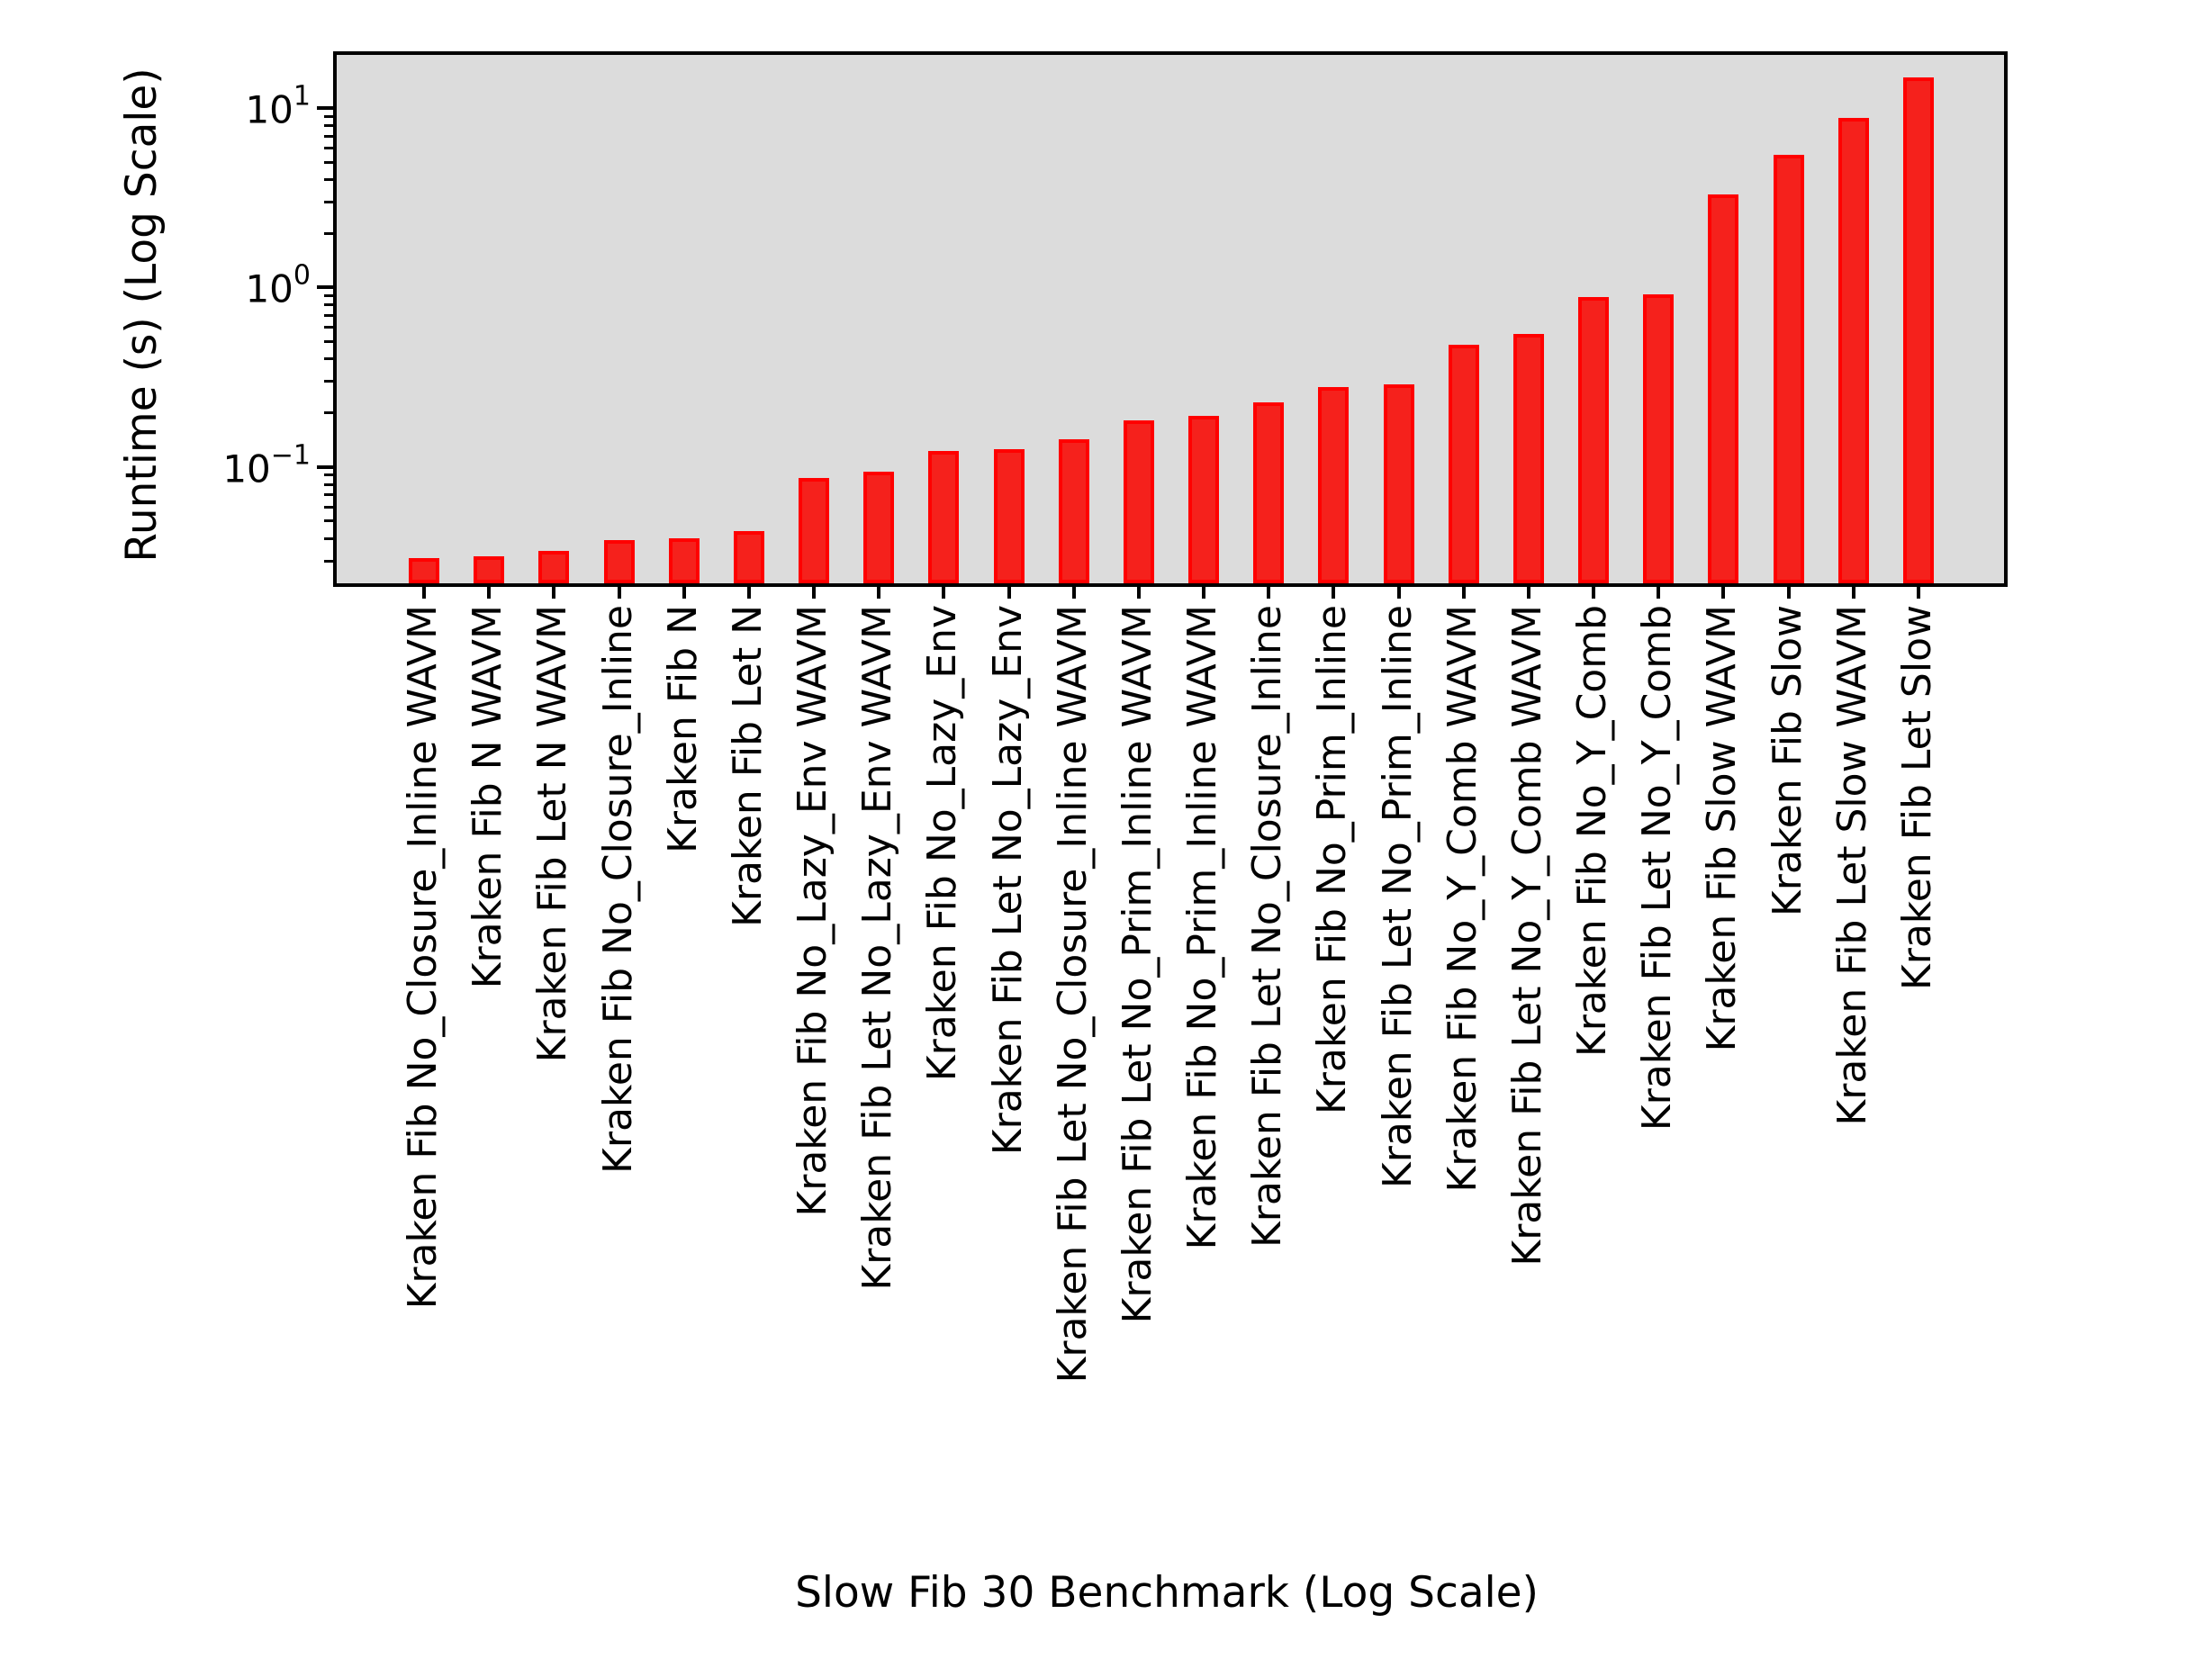 The image size is (2212, 1659). I want to click on x-tick-label: Kraken Fib No_Prim_Inline, so click(1332, 860).